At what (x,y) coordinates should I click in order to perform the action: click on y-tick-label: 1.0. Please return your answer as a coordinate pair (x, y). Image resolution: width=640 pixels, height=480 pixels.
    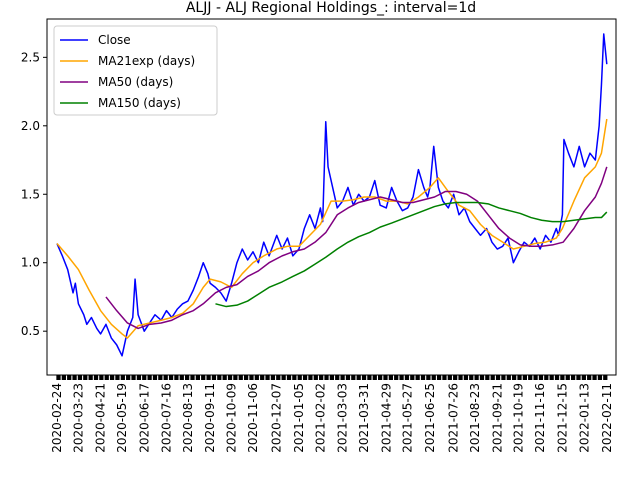
    Looking at the image, I should click on (30, 263).